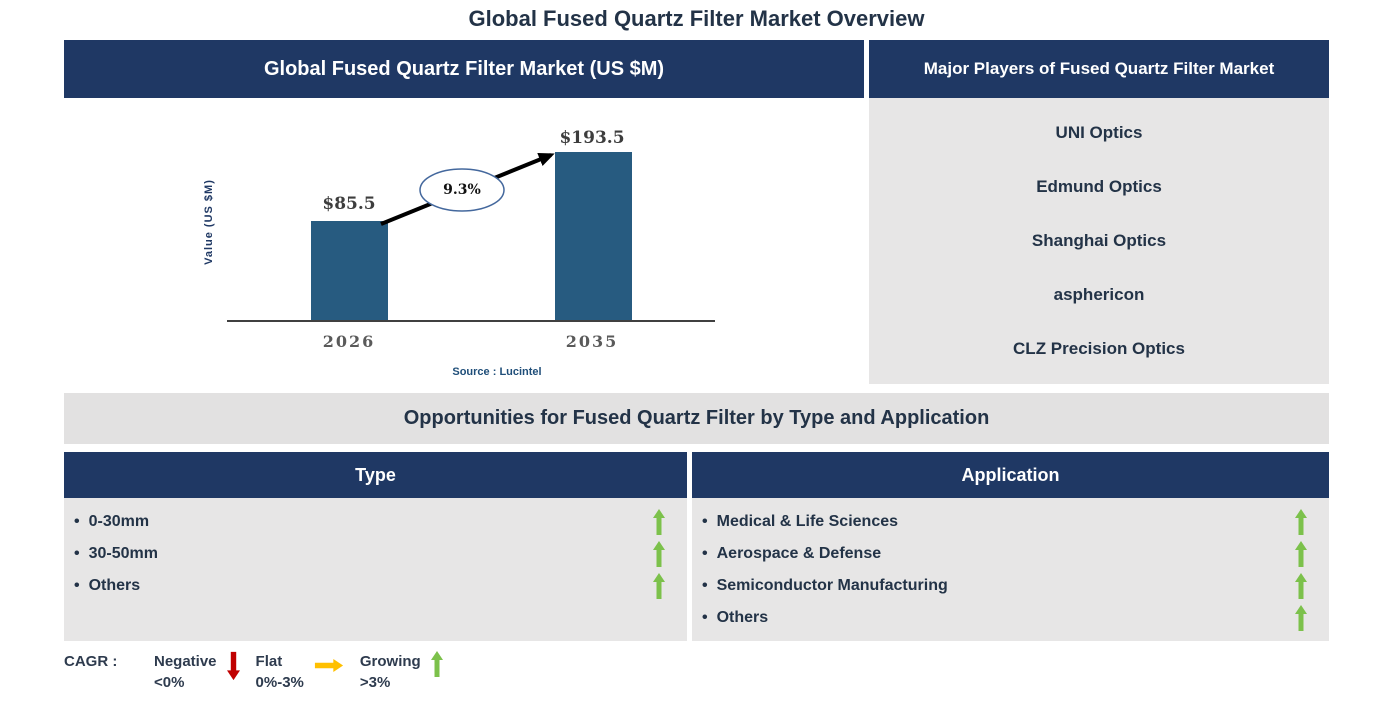  I want to click on type-item-label: 30-50mm, so click(116, 554).